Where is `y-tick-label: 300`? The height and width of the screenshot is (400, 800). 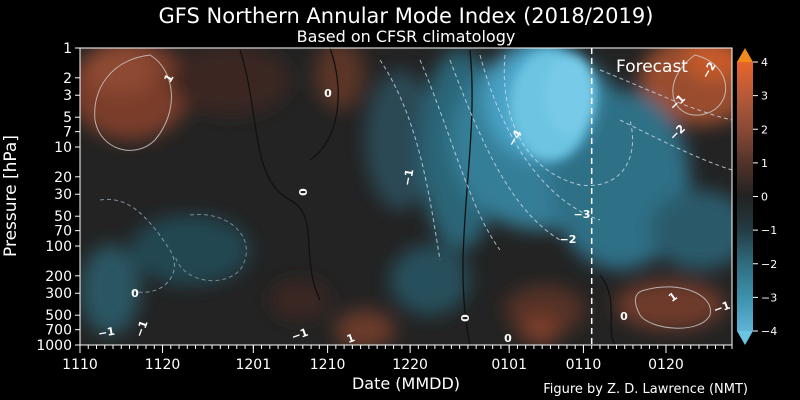
y-tick-label: 300 is located at coordinates (58, 294).